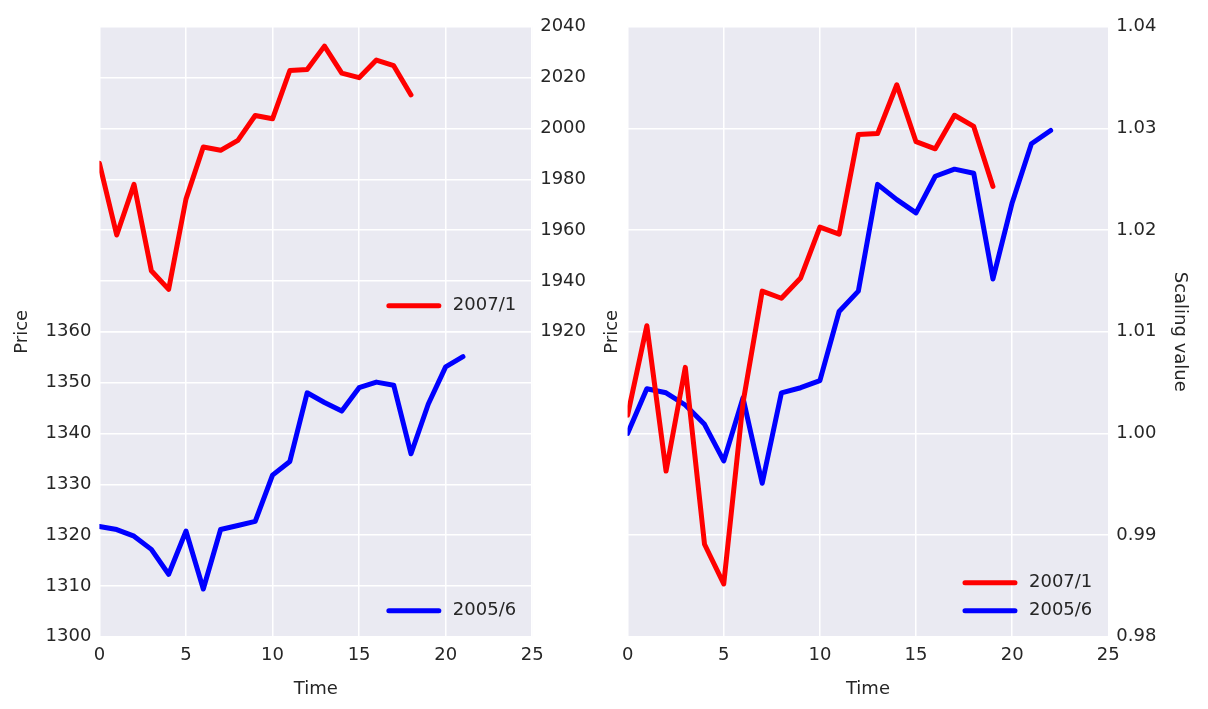 Image resolution: width=1208 pixels, height=709 pixels. What do you see at coordinates (68, 381) in the screenshot?
I see `y-tick-label: 1350` at bounding box center [68, 381].